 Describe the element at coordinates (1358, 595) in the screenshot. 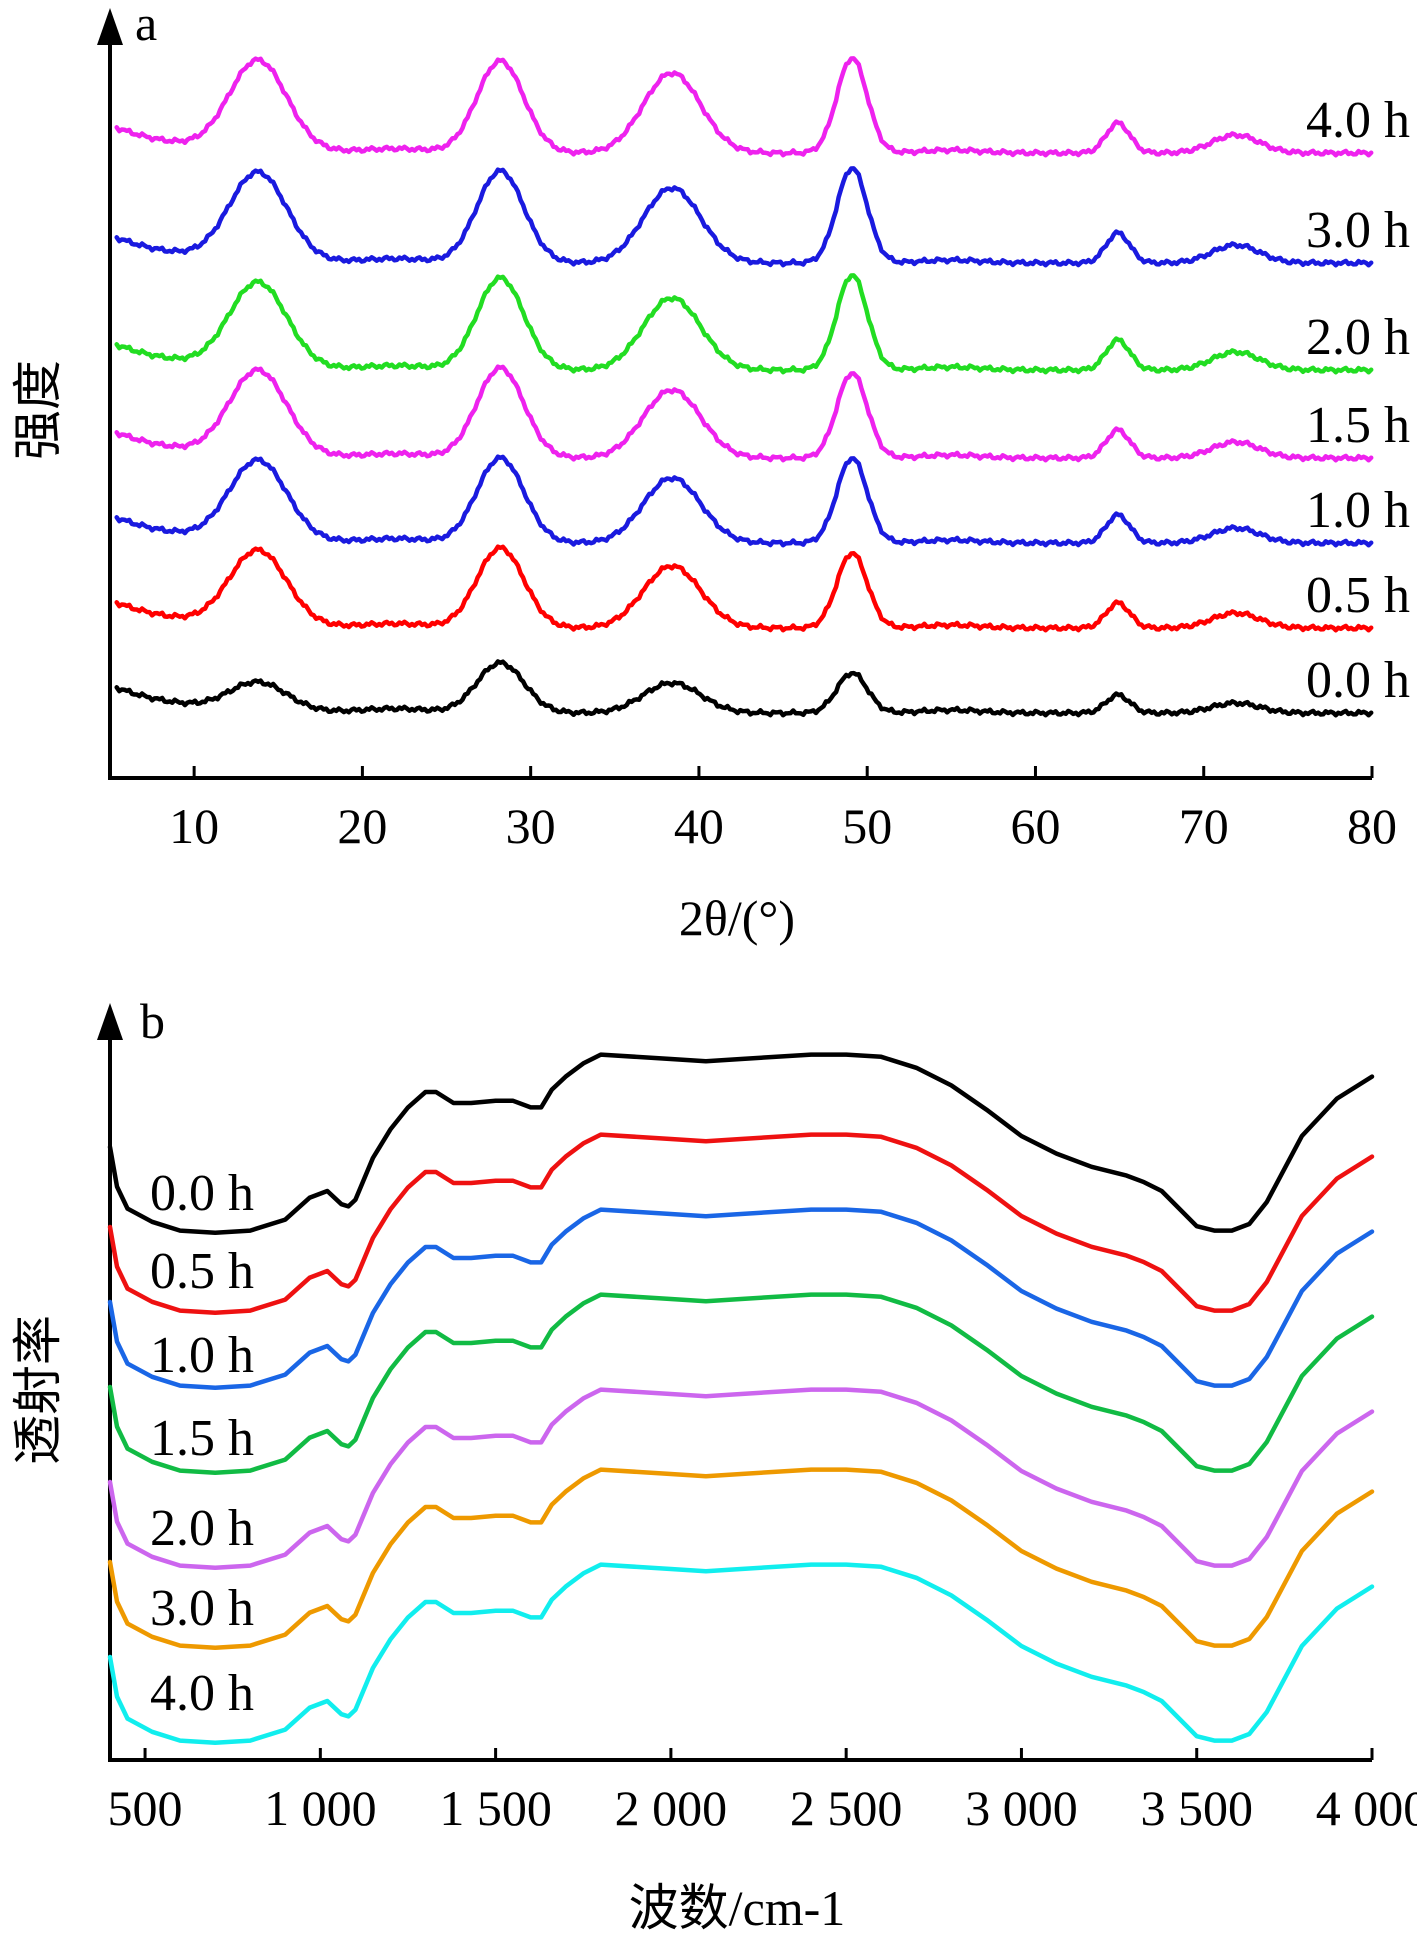

I see `panel-a-curve-label: 0.5 h` at that location.